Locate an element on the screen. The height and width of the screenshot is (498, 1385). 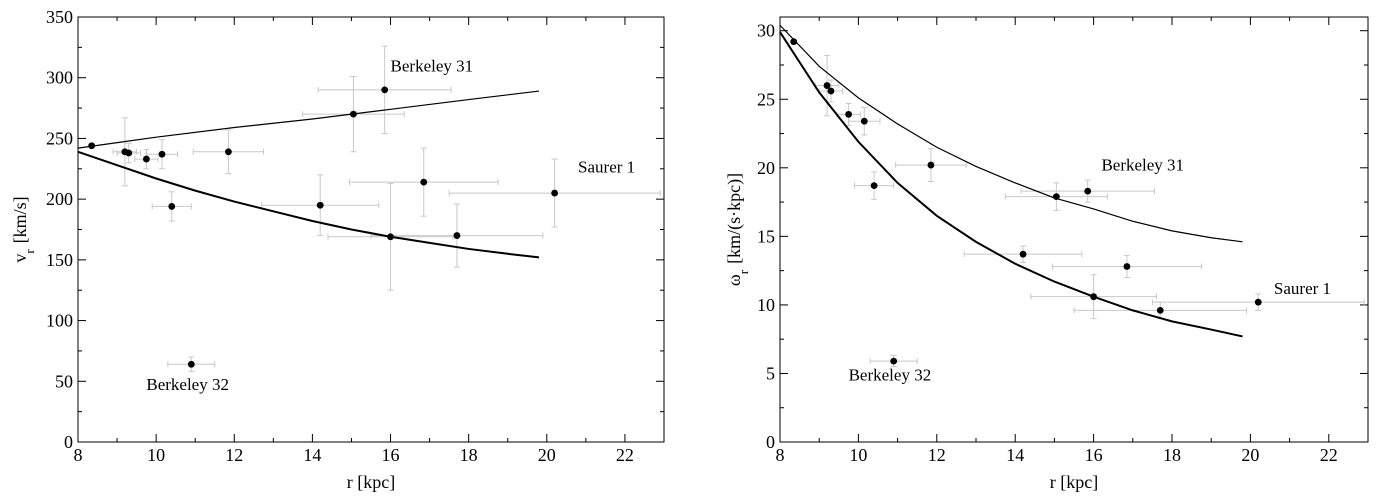
y-axis-symbol: v is located at coordinates (20, 258).